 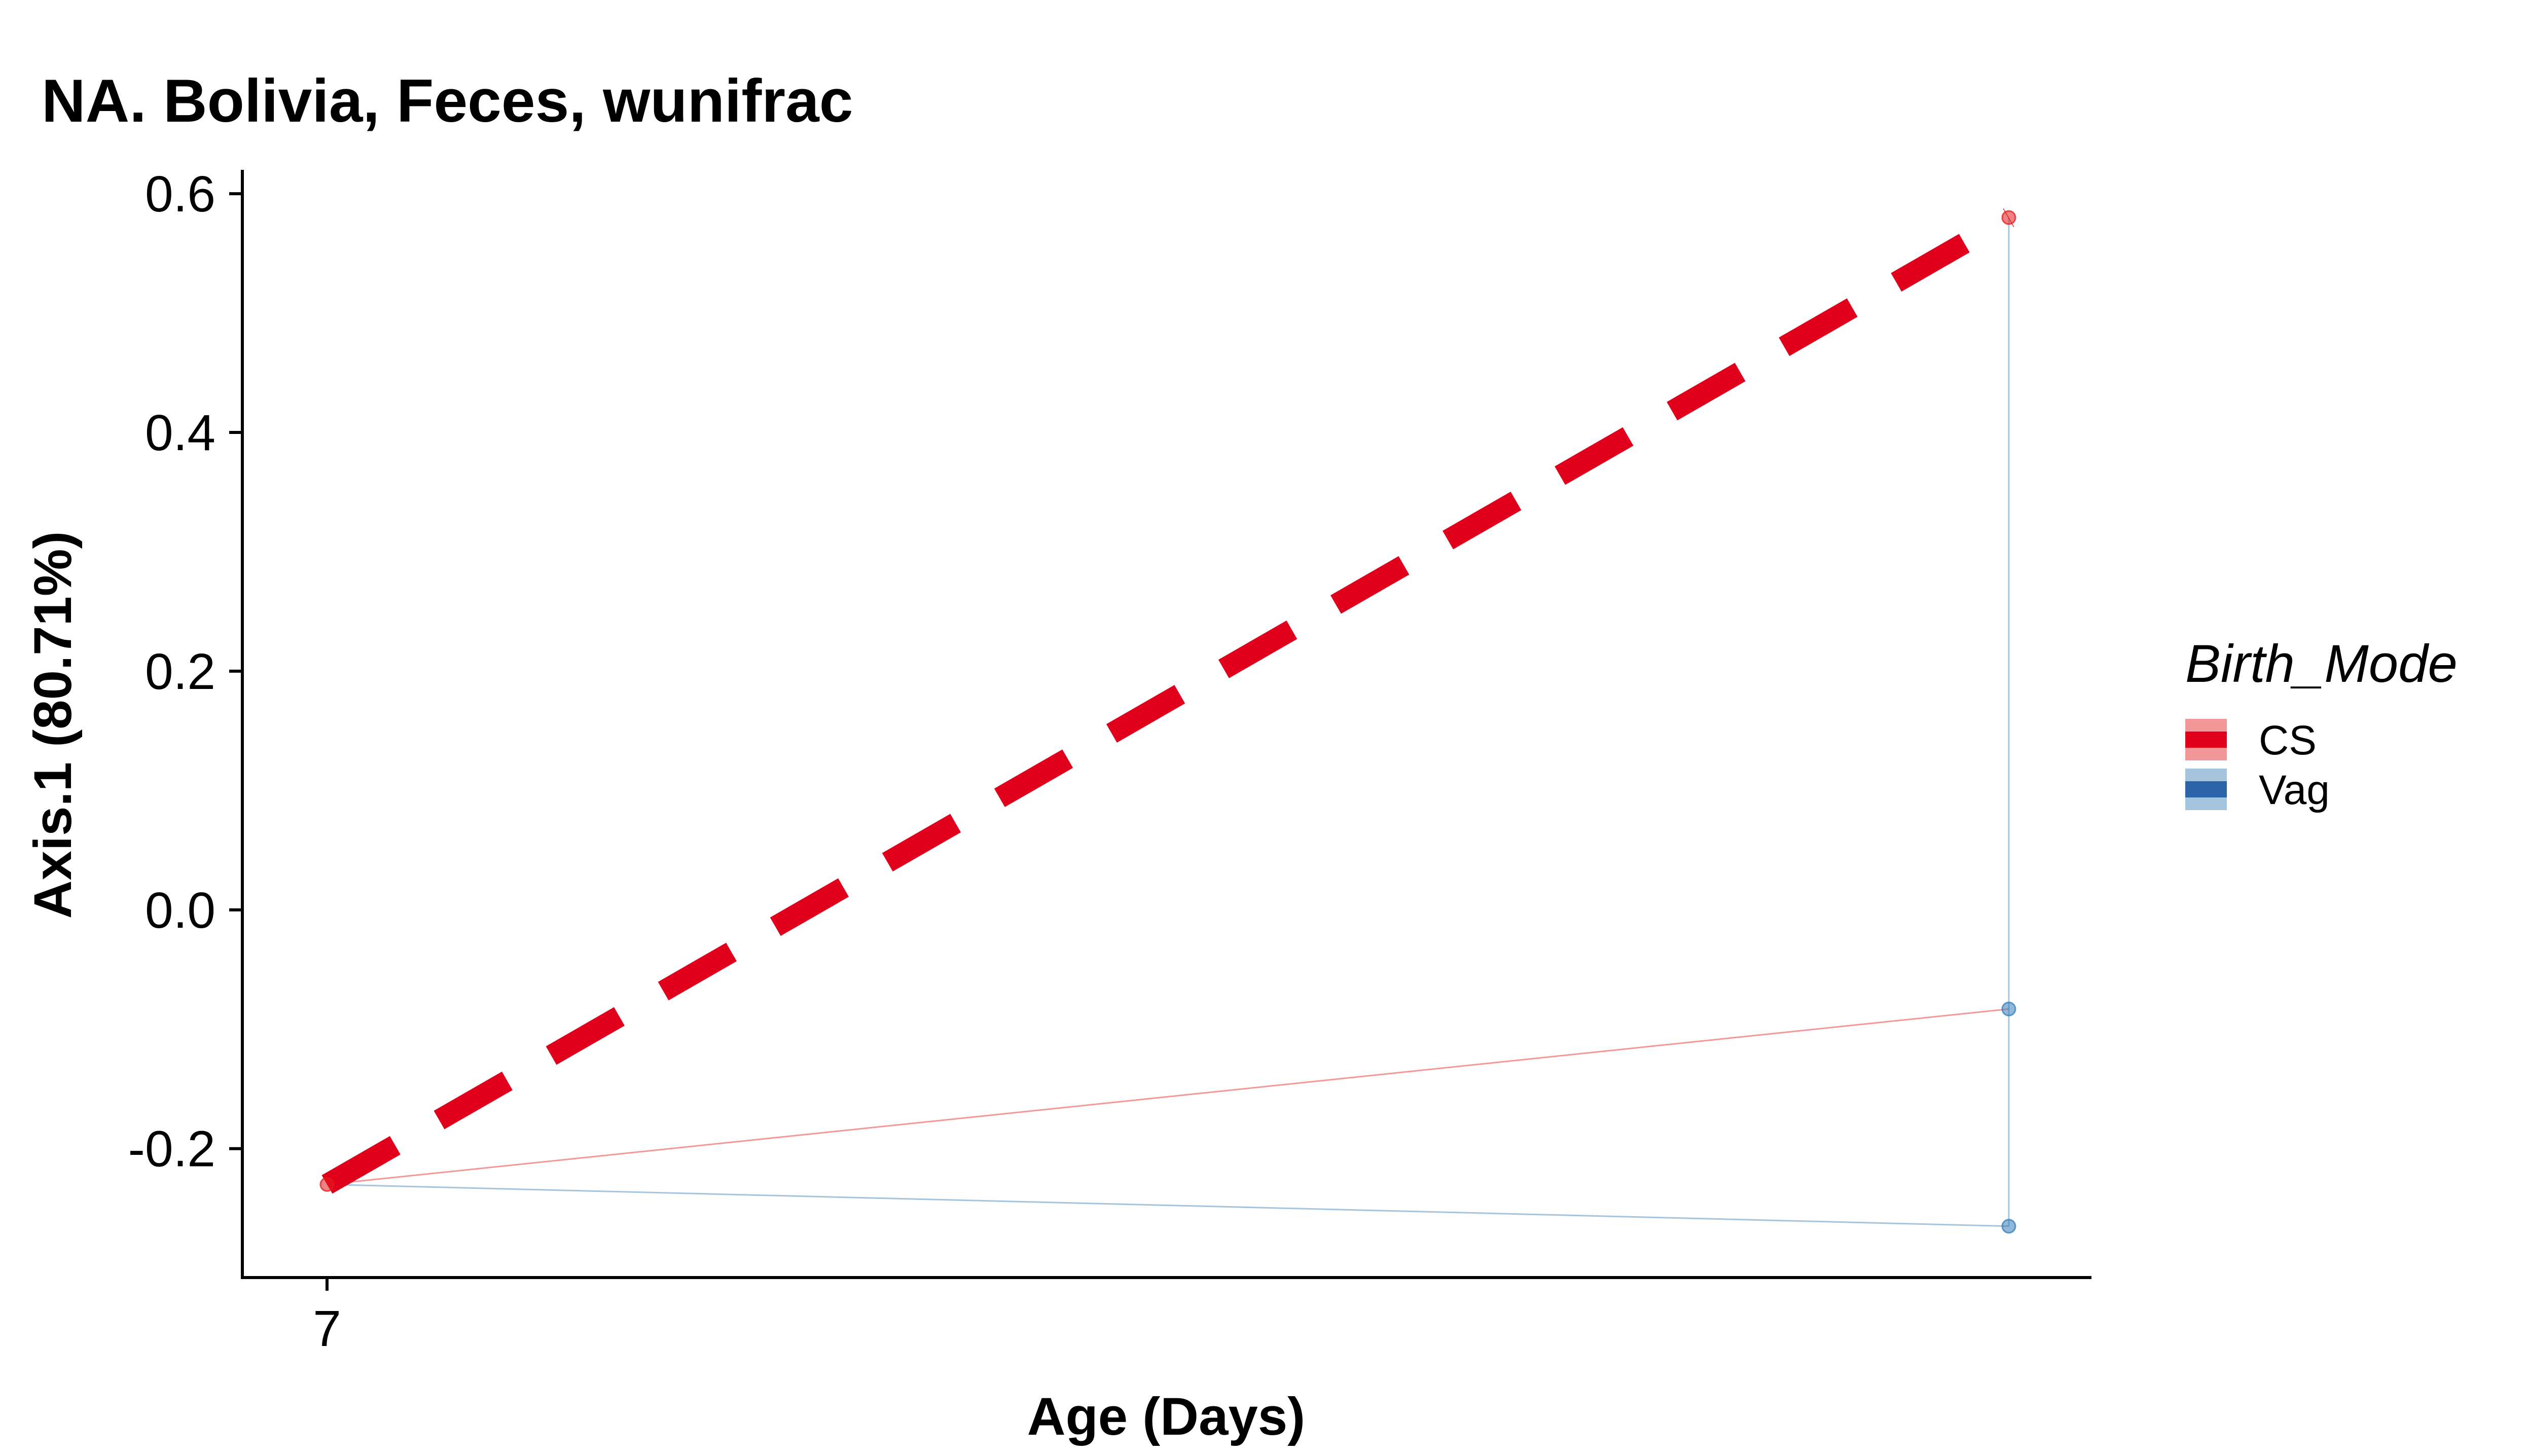 I want to click on y-tick-label: 0.6, so click(x=180, y=194).